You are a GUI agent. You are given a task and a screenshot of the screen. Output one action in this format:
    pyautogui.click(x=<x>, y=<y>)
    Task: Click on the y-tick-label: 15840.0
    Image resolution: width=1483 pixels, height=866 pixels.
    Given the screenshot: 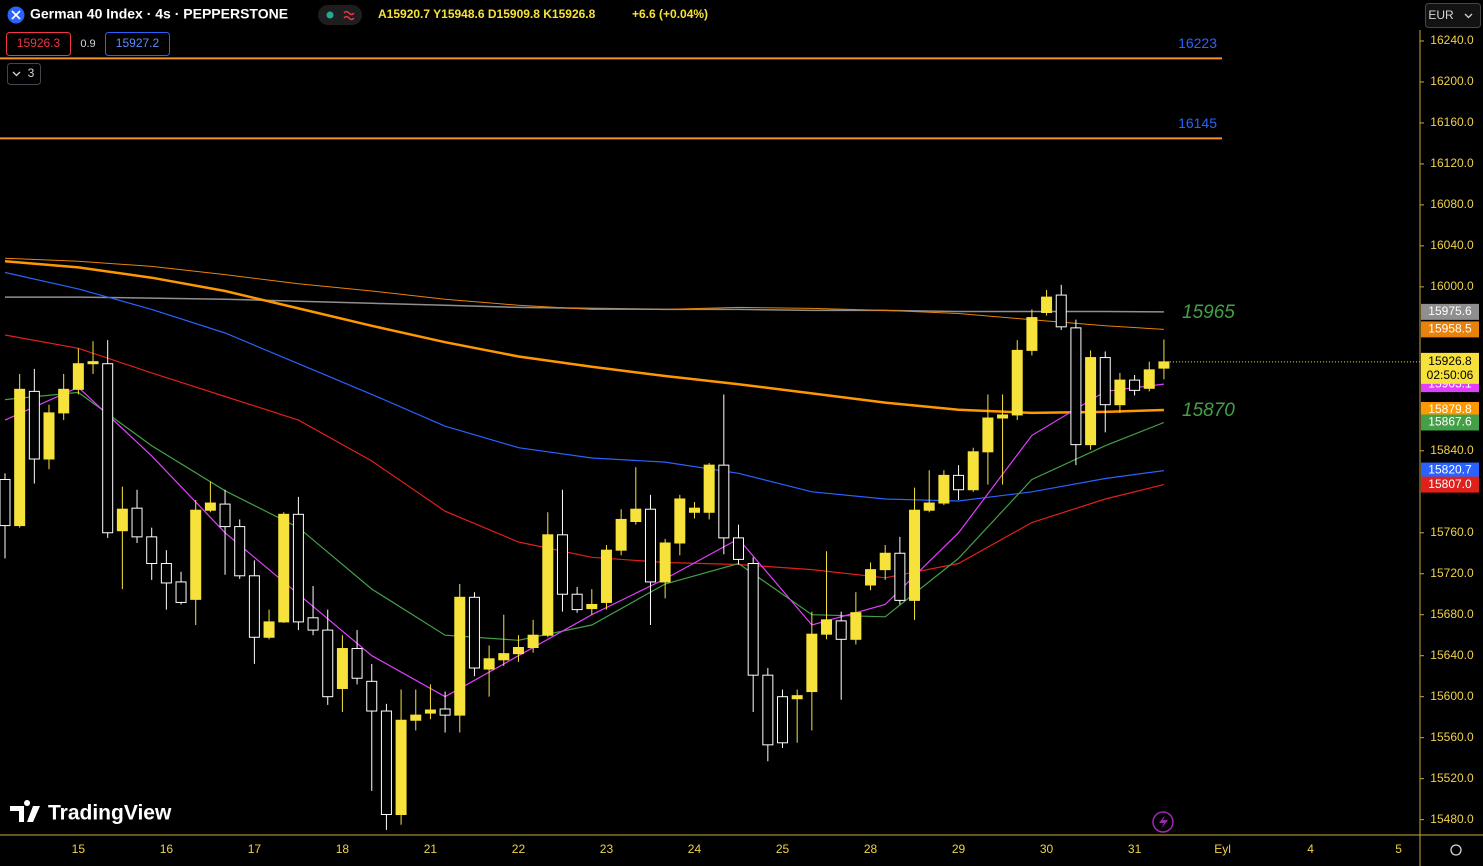 What is the action you would take?
    pyautogui.click(x=1452, y=450)
    